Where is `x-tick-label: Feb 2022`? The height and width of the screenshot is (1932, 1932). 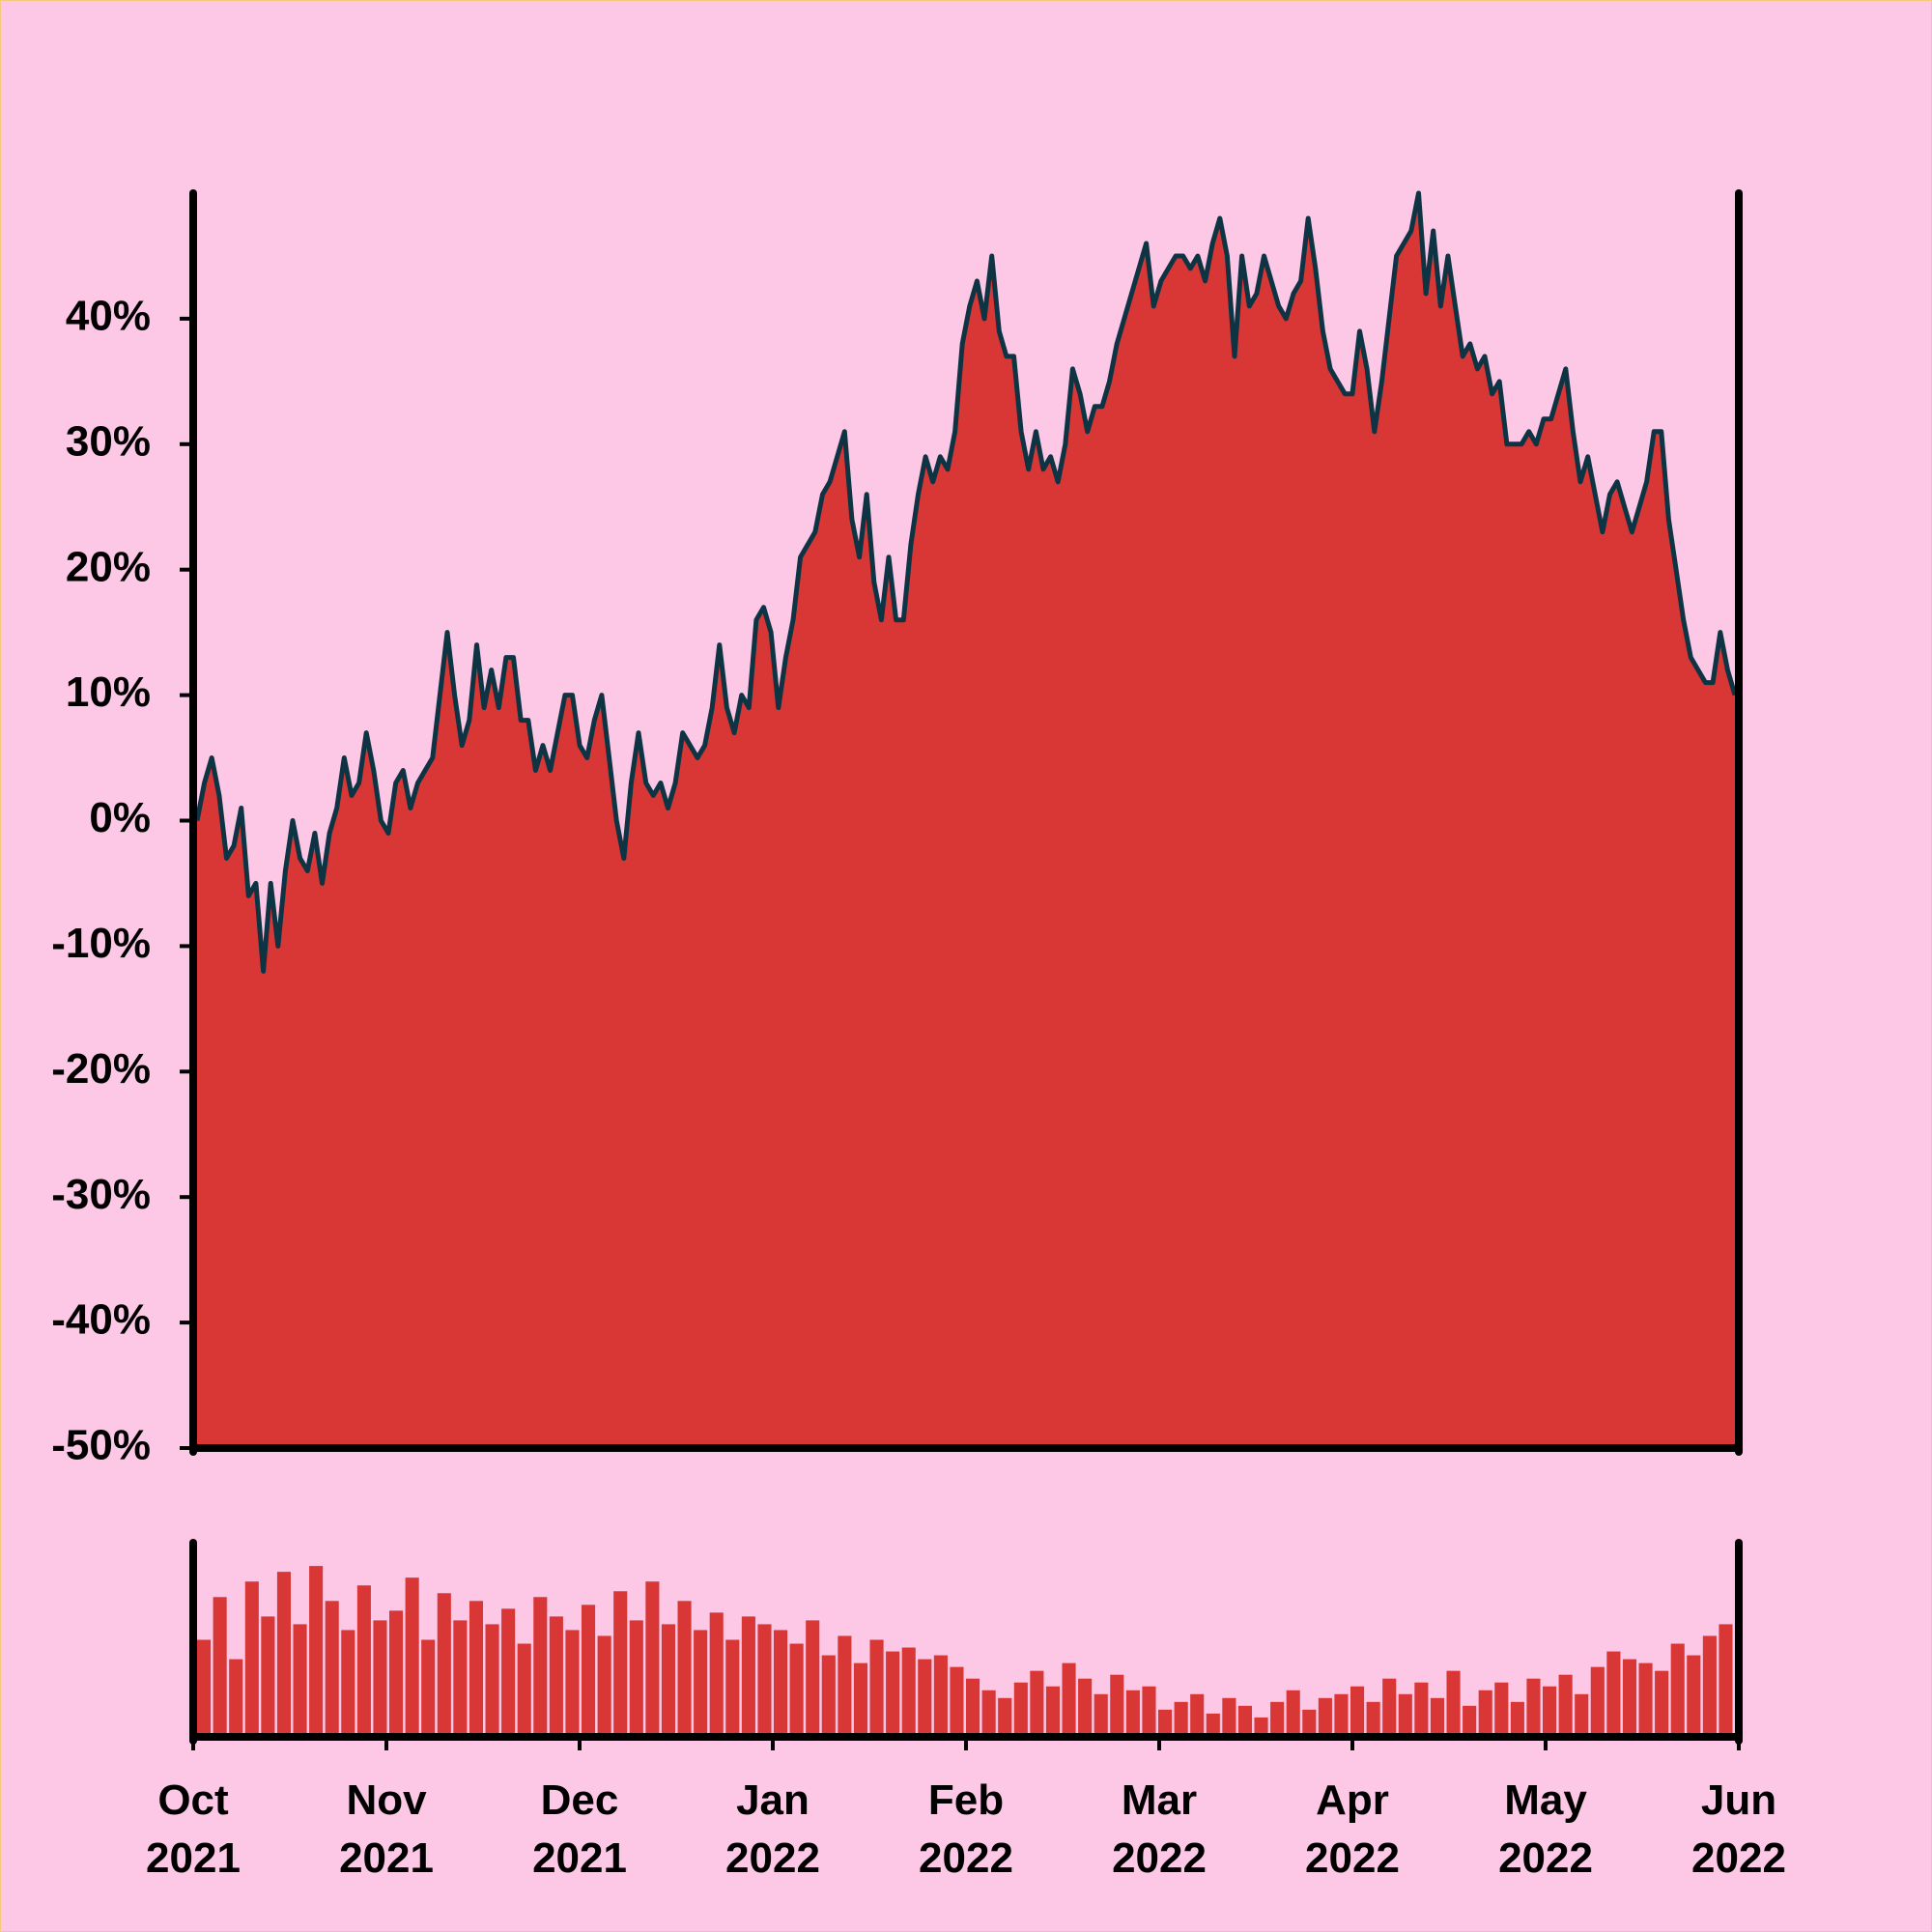 x-tick-label: Feb 2022 is located at coordinates (966, 1829).